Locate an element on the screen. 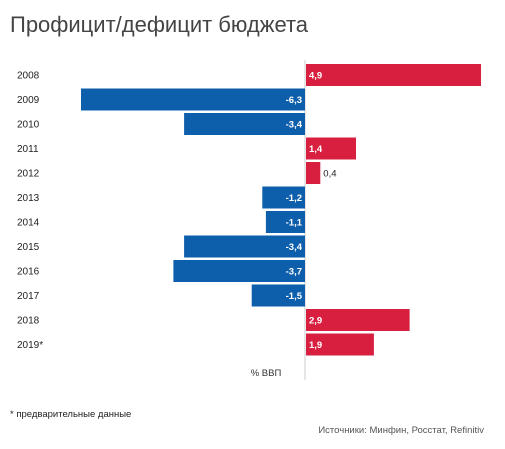  data-label: -3,7 is located at coordinates (294, 272).